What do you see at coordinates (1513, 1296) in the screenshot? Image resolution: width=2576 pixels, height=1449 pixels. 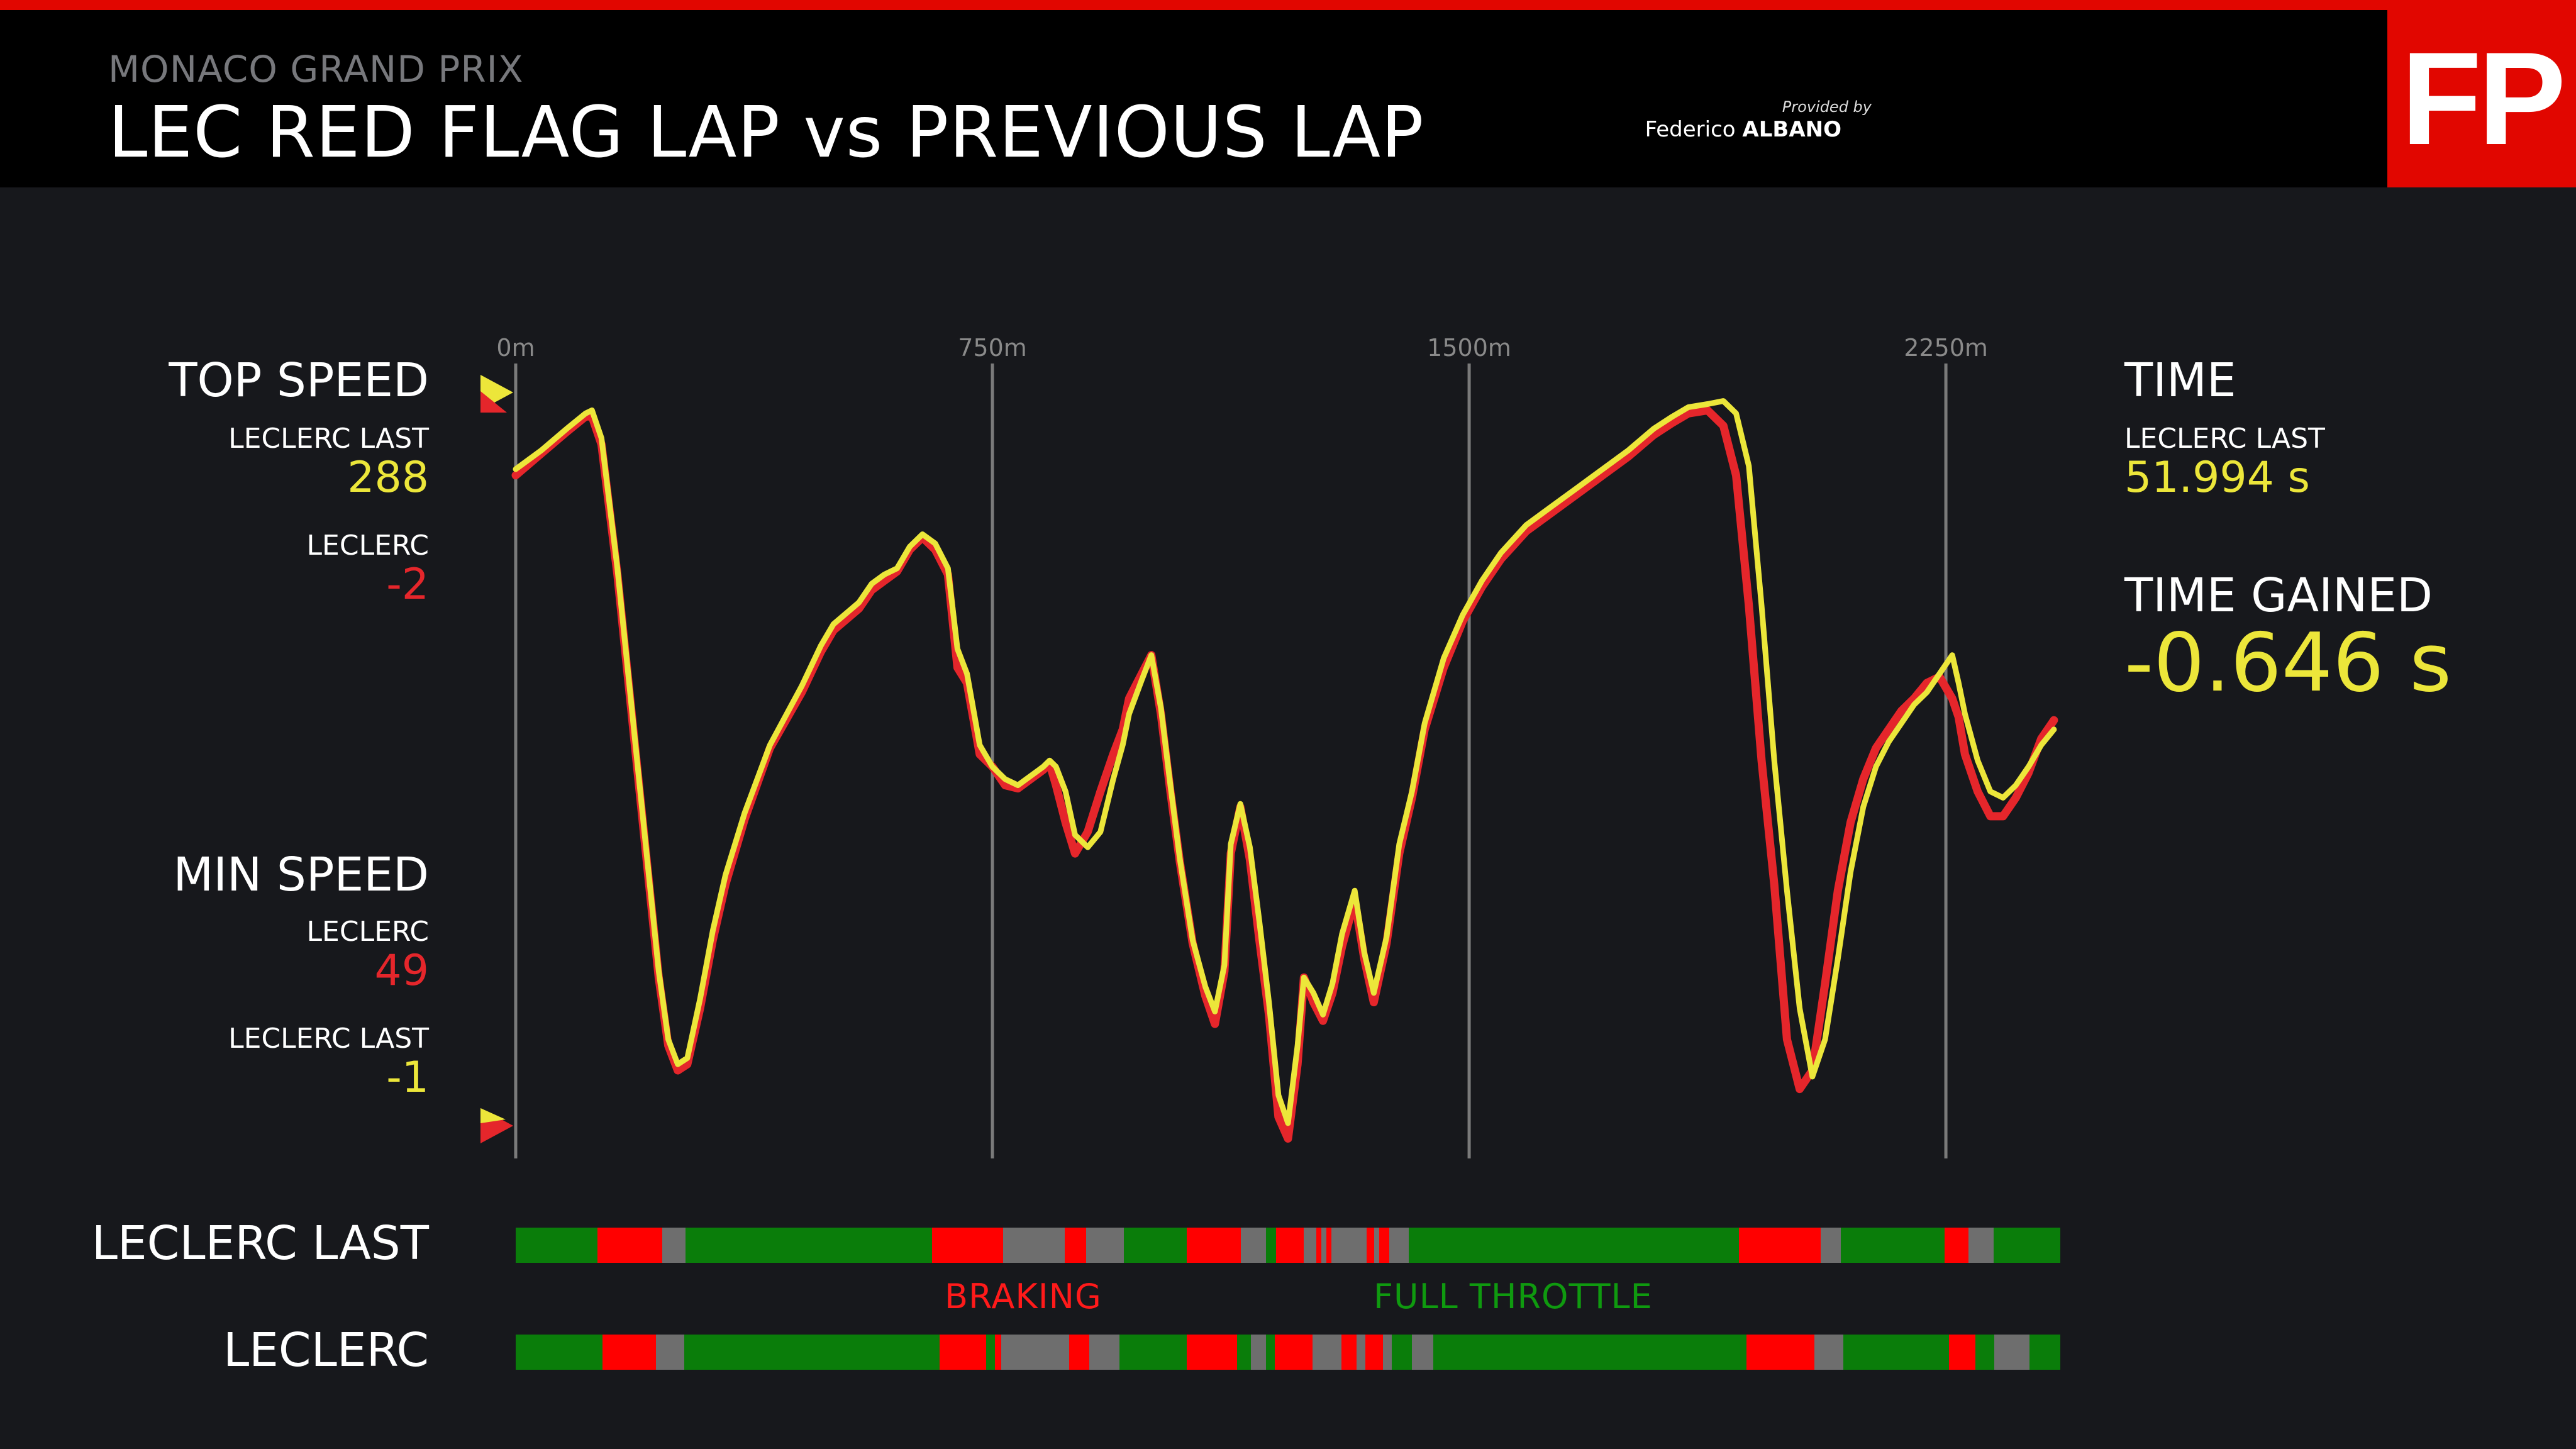 I see `legend-full-throttle: FULL THROTTLE` at bounding box center [1513, 1296].